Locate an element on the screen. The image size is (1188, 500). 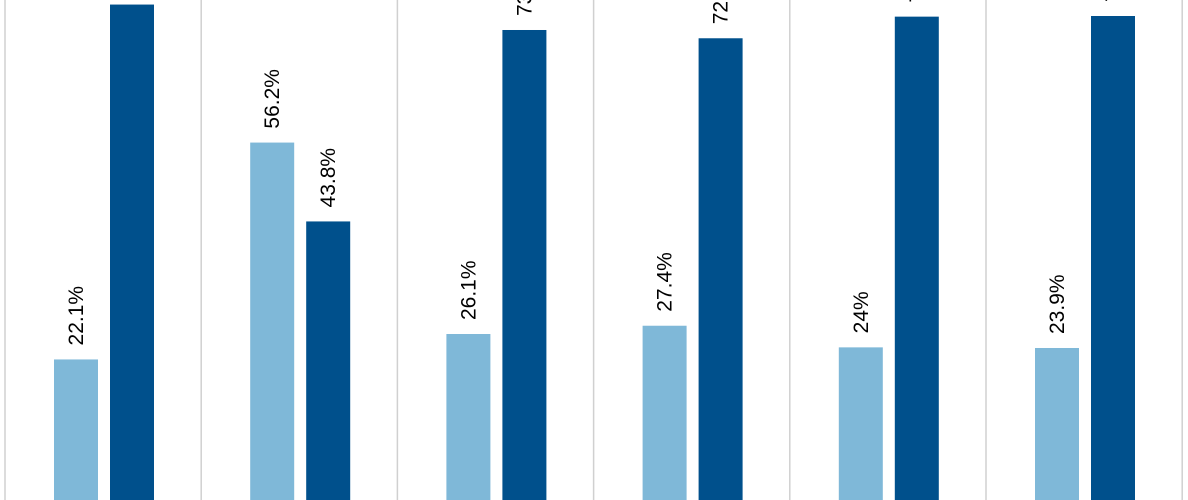
data-label-series-1-group-4: 27.4% is located at coordinates (665, 282).